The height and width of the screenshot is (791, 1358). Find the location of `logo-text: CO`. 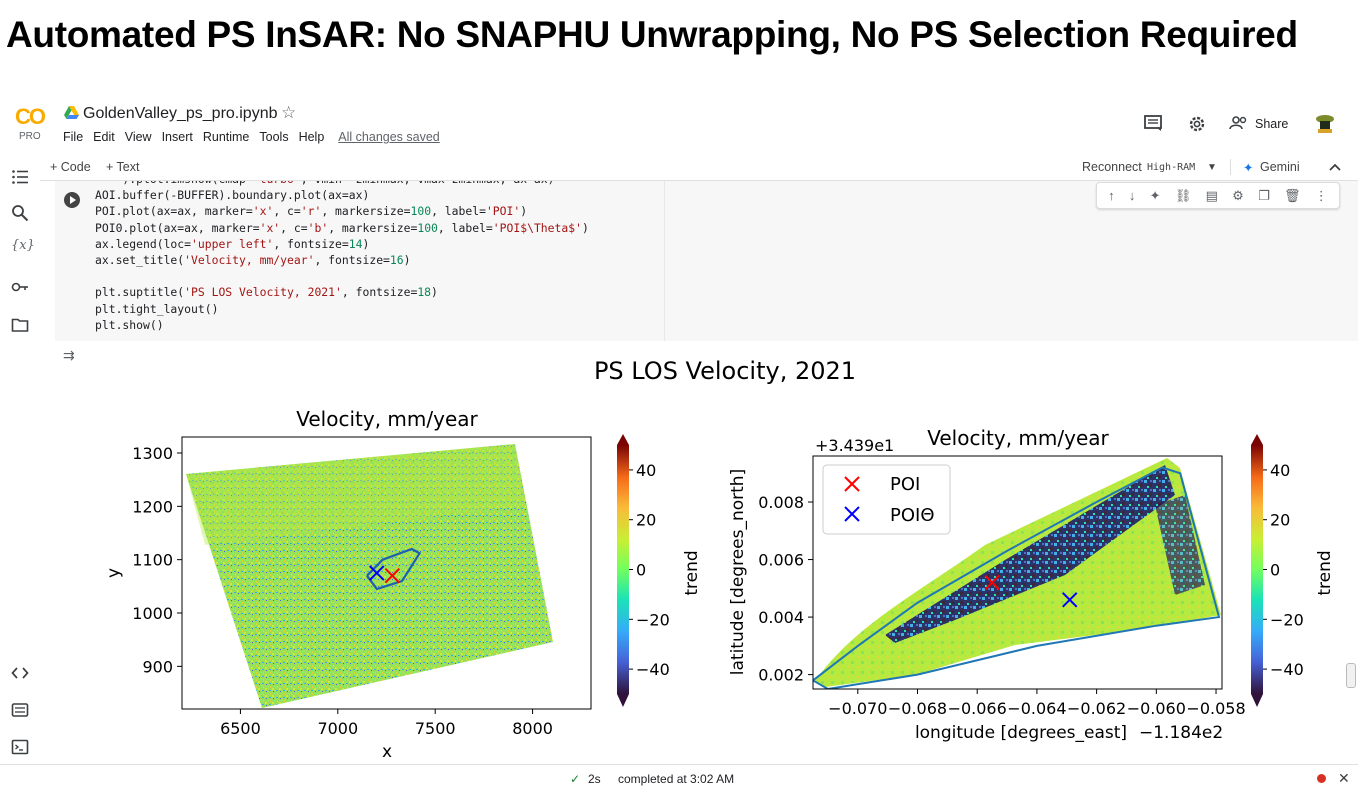

logo-text: CO is located at coordinates (30, 116).